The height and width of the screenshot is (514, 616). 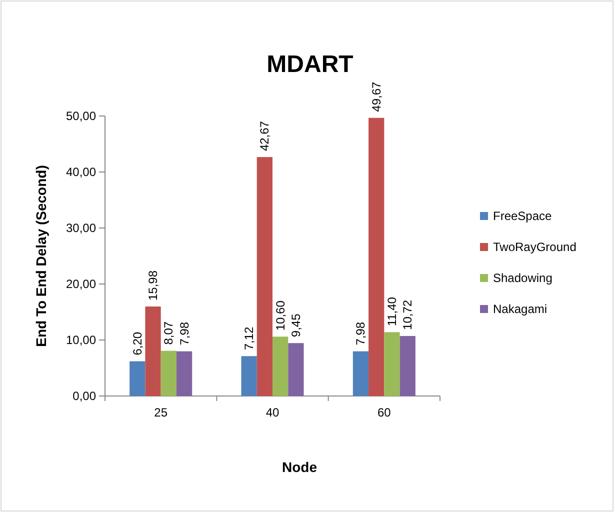 What do you see at coordinates (81, 339) in the screenshot?
I see `y-tick-label: 10,00` at bounding box center [81, 339].